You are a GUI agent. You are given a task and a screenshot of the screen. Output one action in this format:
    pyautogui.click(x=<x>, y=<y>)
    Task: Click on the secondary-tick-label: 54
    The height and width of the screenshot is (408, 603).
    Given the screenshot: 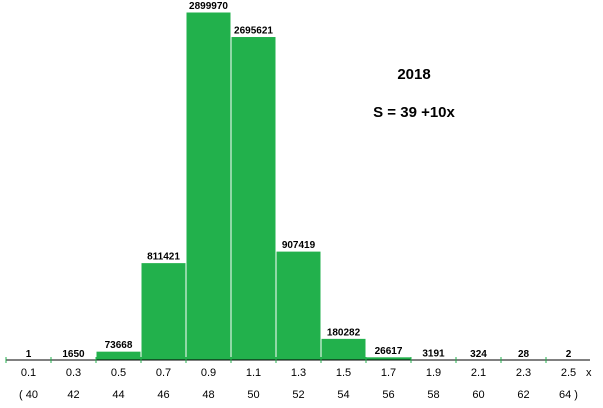 What is the action you would take?
    pyautogui.click(x=343, y=395)
    